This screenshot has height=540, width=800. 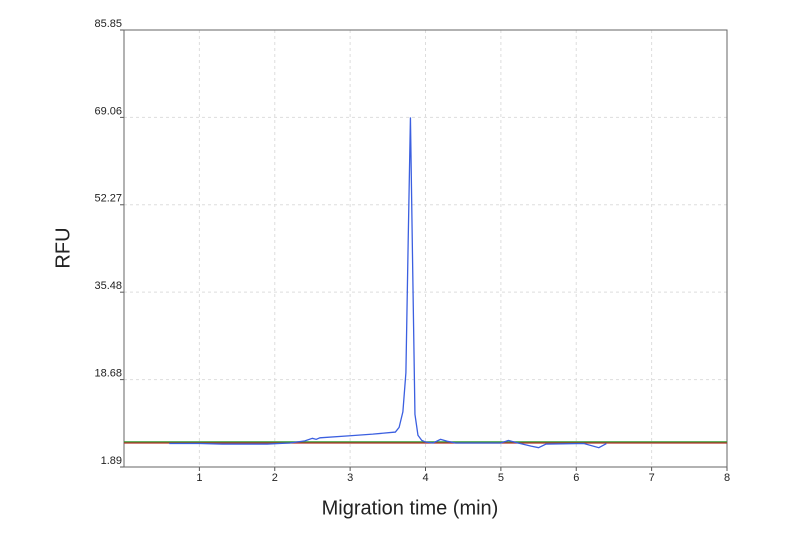 What do you see at coordinates (108, 374) in the screenshot?
I see `y-tick-label: 18.68` at bounding box center [108, 374].